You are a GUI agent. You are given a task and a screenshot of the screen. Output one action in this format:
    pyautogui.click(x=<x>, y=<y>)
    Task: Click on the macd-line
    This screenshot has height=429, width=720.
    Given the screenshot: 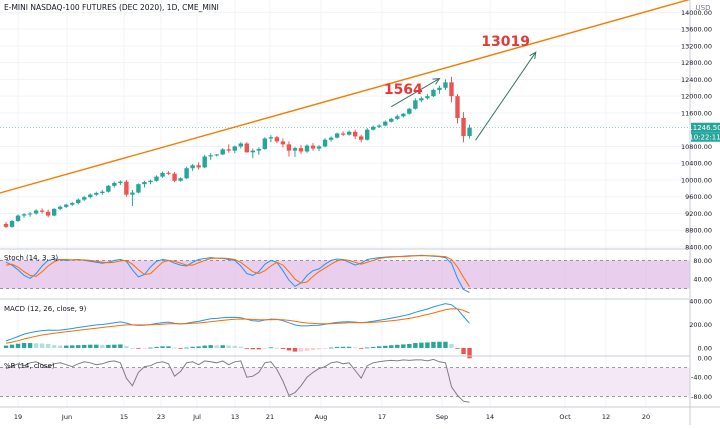 What is the action you would take?
    pyautogui.click(x=237, y=322)
    